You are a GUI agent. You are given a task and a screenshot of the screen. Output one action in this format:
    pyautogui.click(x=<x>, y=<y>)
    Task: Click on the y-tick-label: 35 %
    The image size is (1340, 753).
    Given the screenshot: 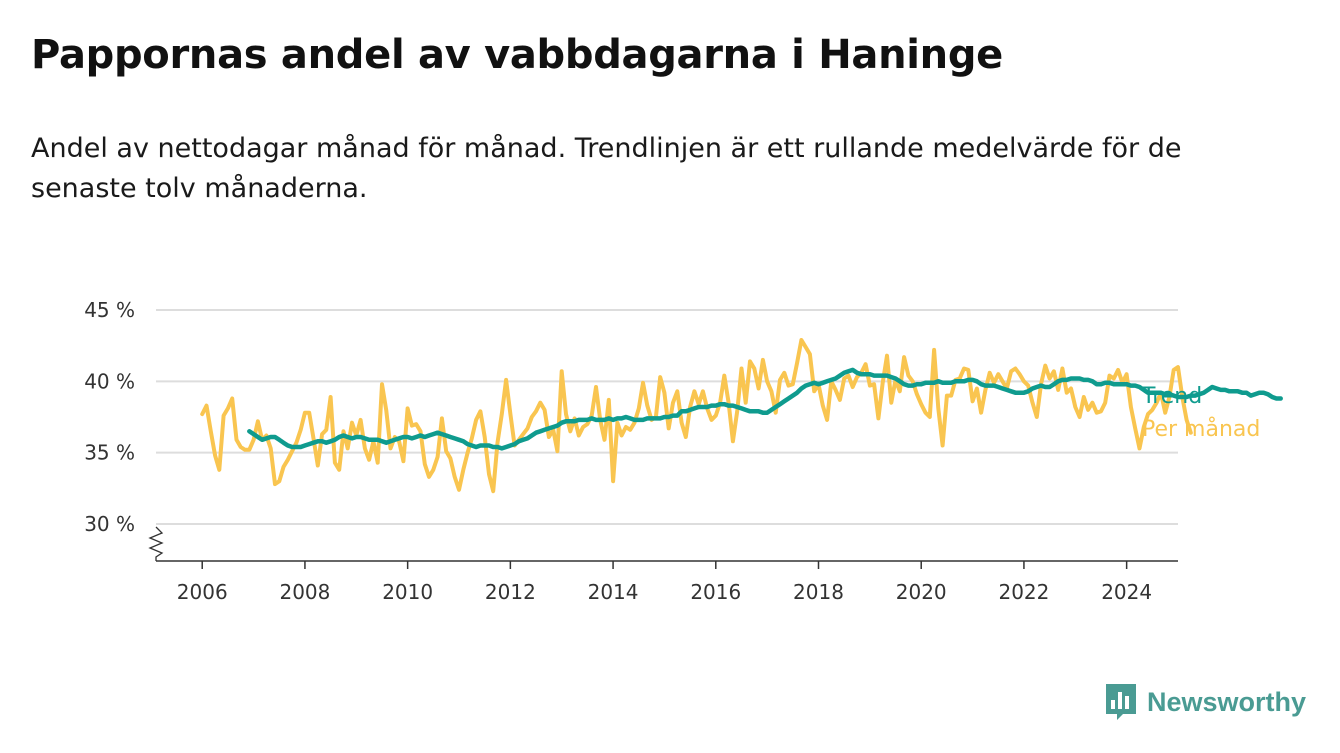 What is the action you would take?
    pyautogui.click(x=109, y=453)
    